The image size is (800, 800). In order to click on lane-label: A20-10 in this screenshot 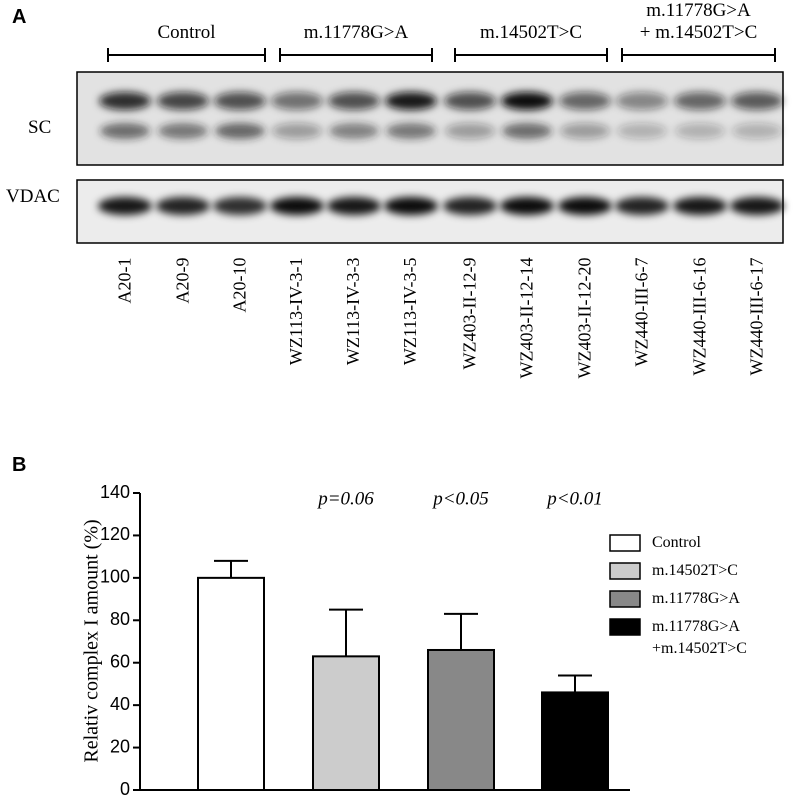, I will do `click(239, 285)`.